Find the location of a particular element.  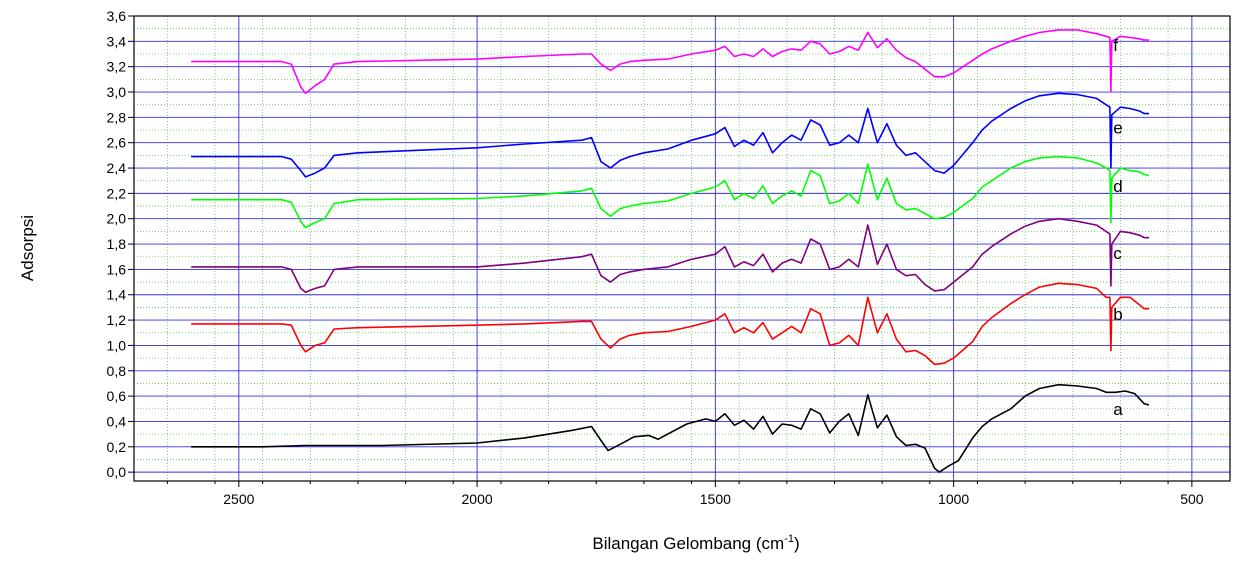

x-tick-label: 500 is located at coordinates (1192, 499).